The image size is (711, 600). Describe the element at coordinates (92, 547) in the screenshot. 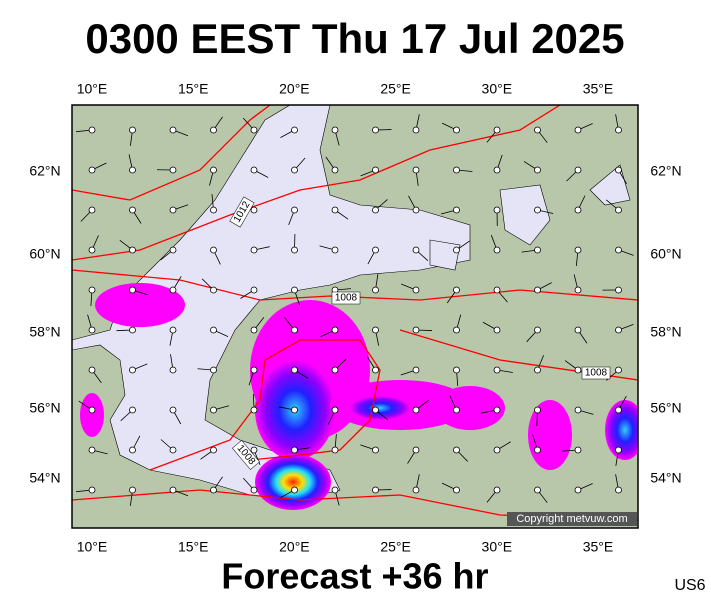

I see `lon-label-bottom: 10°E` at that location.